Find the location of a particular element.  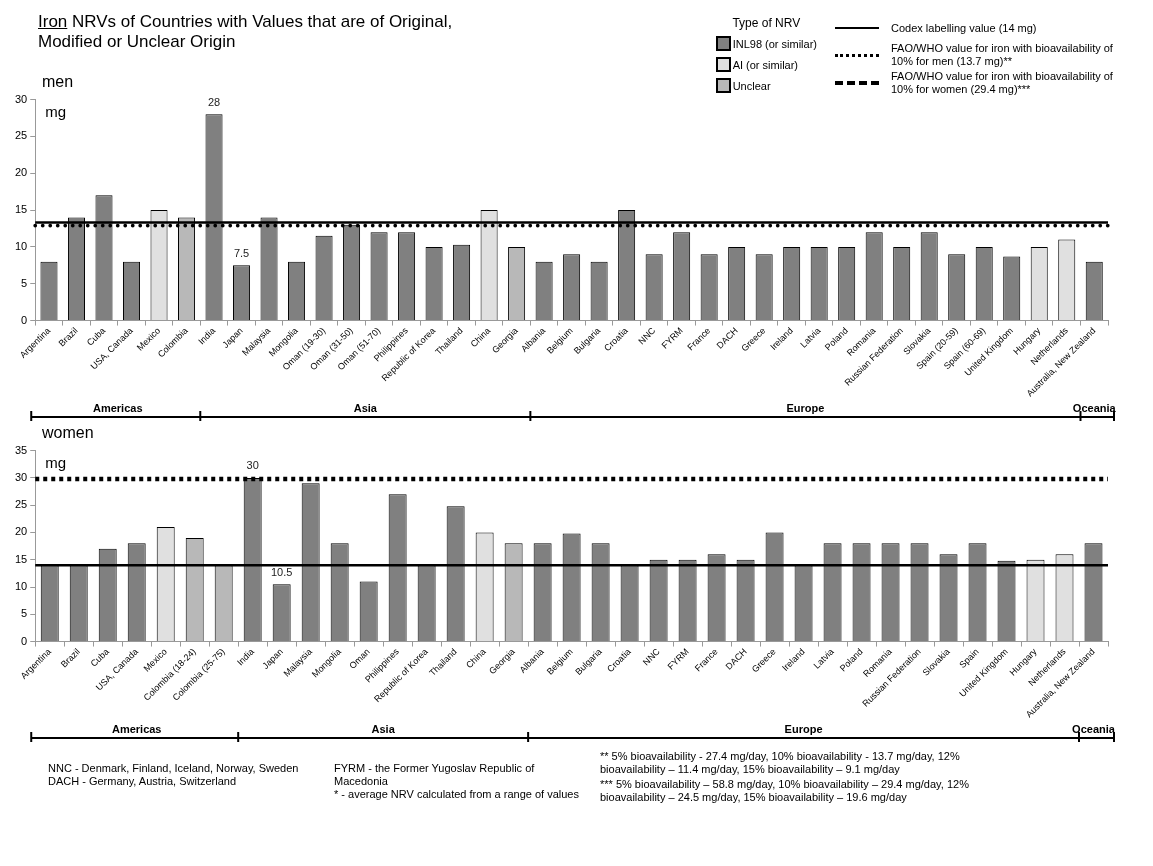

legend-label: Codex labelling value (14 mg) is located at coordinates (964, 28).